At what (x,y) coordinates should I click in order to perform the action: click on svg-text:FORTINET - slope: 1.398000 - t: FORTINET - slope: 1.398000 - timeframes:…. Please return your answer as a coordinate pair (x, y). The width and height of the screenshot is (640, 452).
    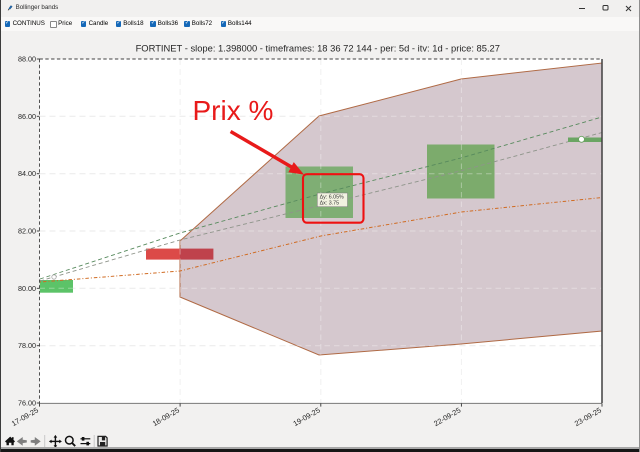
    Looking at the image, I should click on (318, 47).